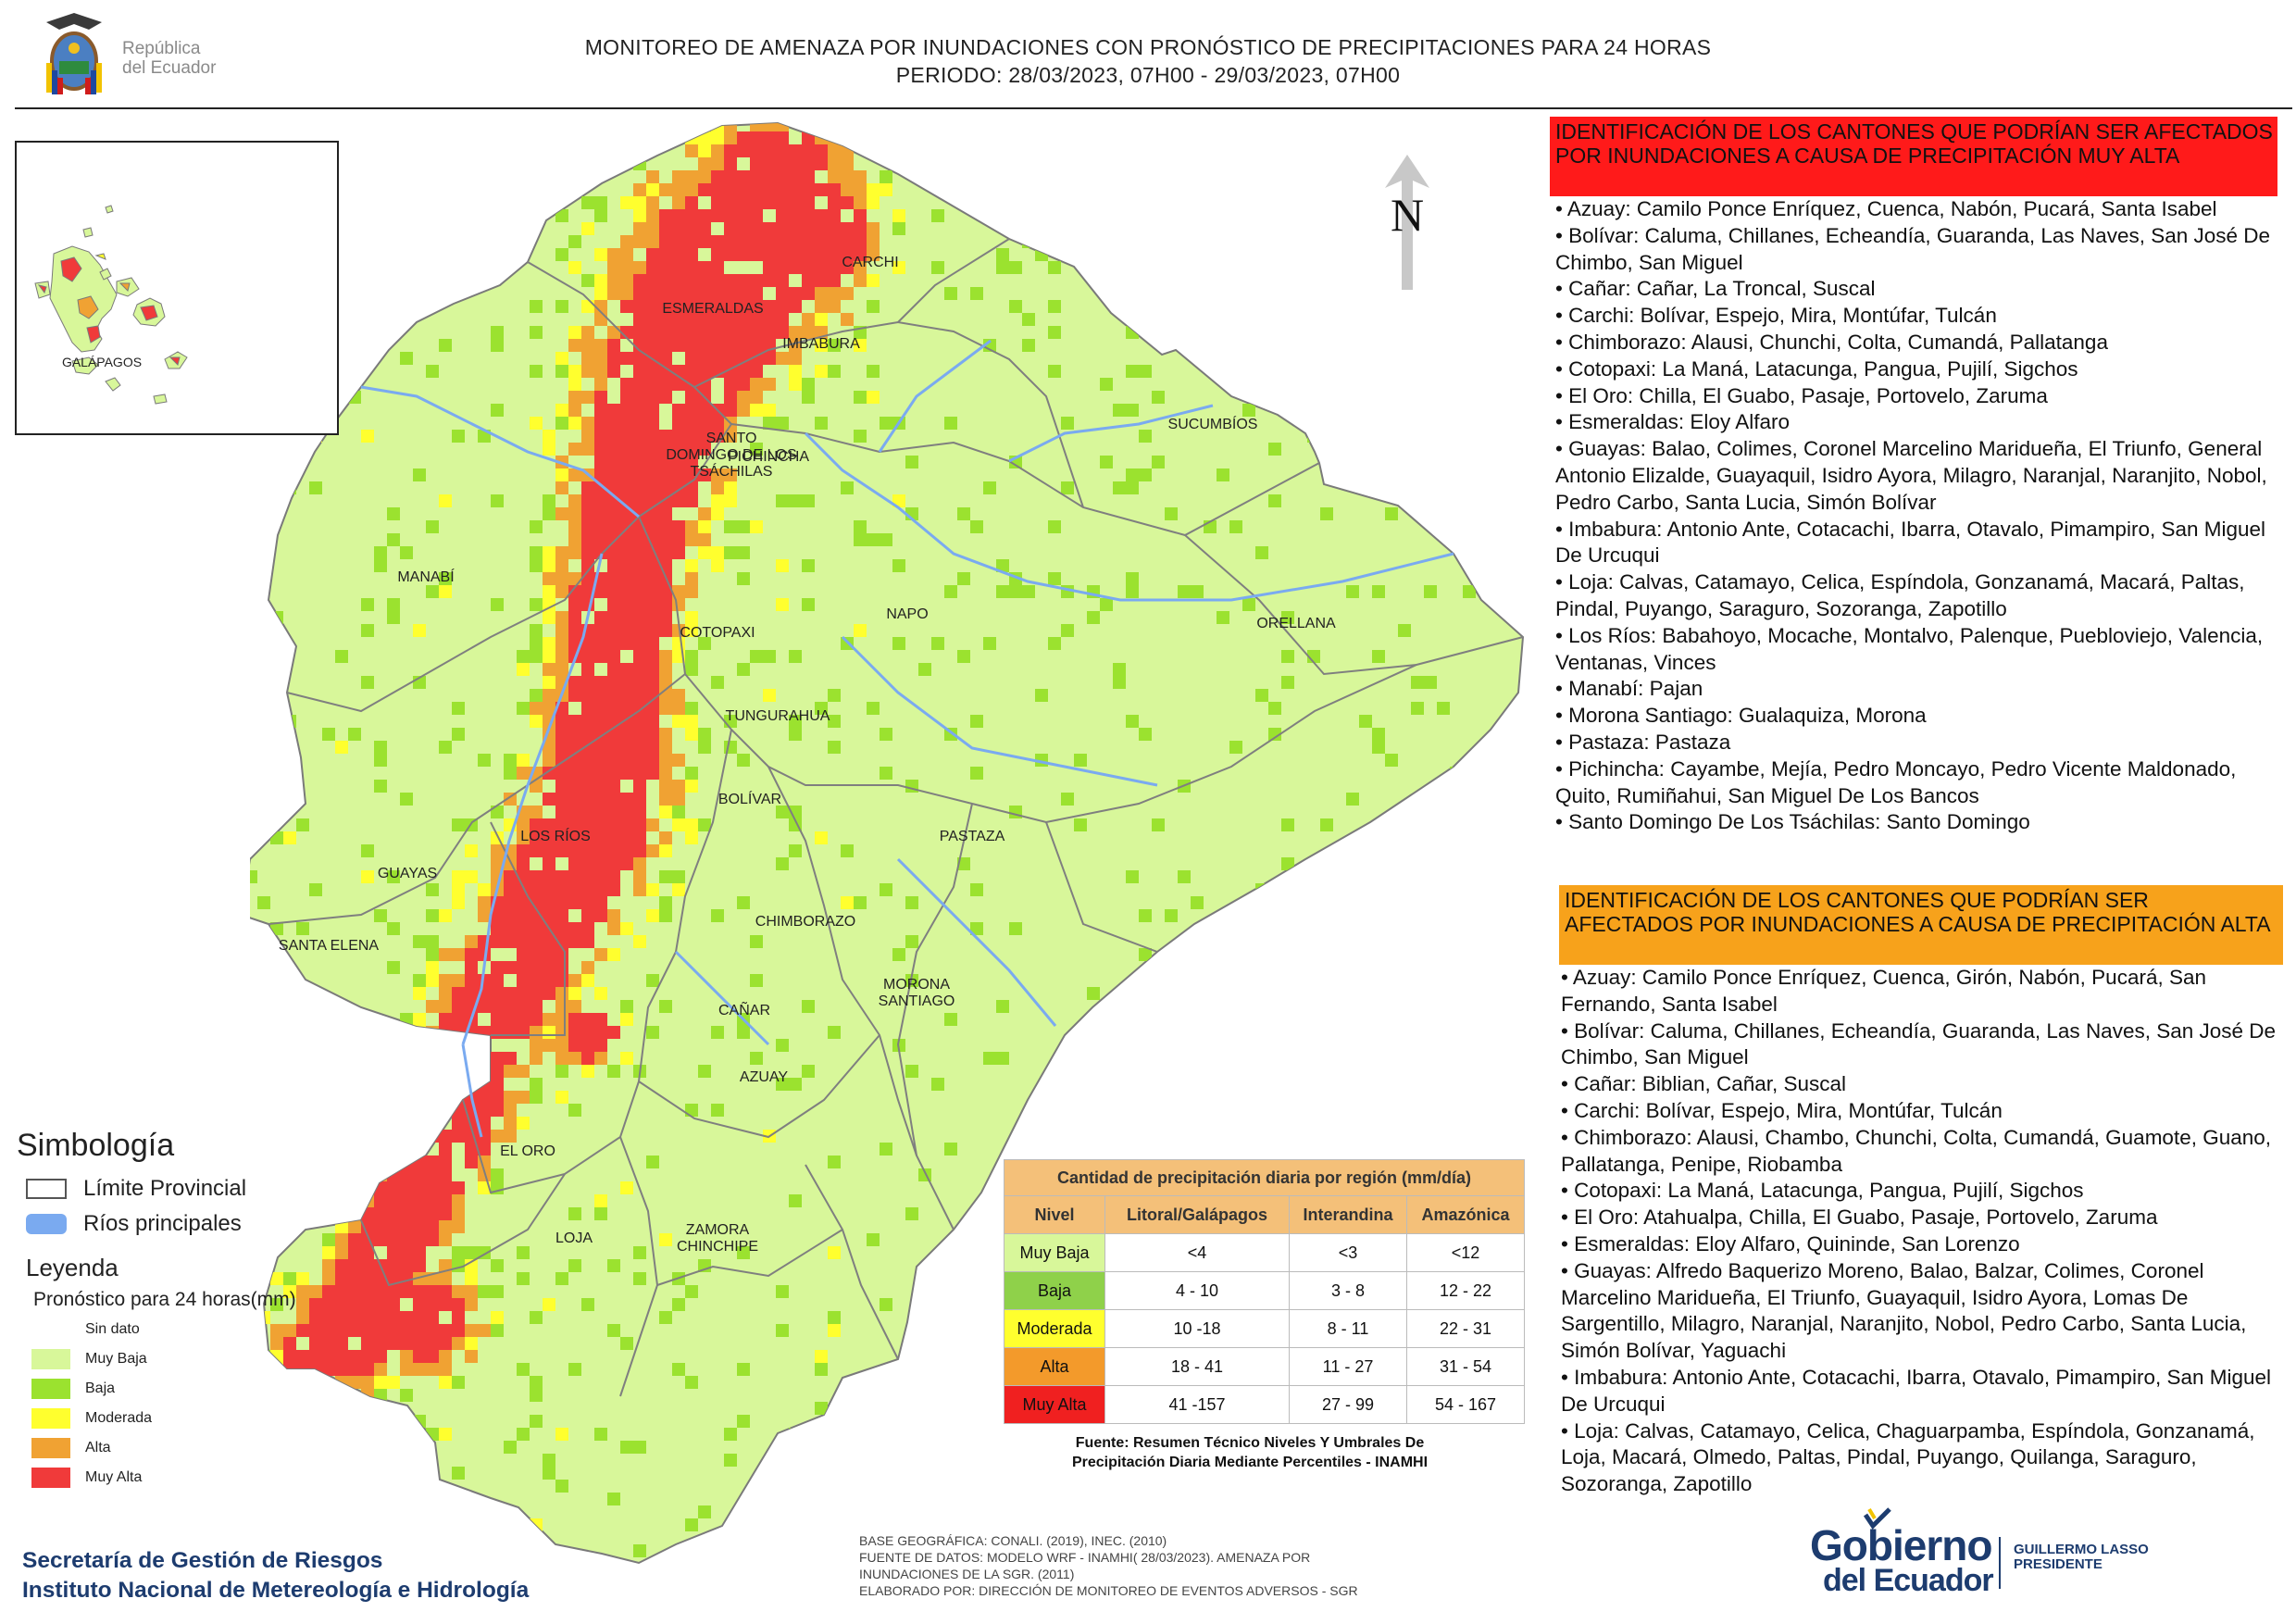  Describe the element at coordinates (202, 1560) in the screenshot. I see `org-line1: Secretaría de Gestión de Riesgos` at that location.